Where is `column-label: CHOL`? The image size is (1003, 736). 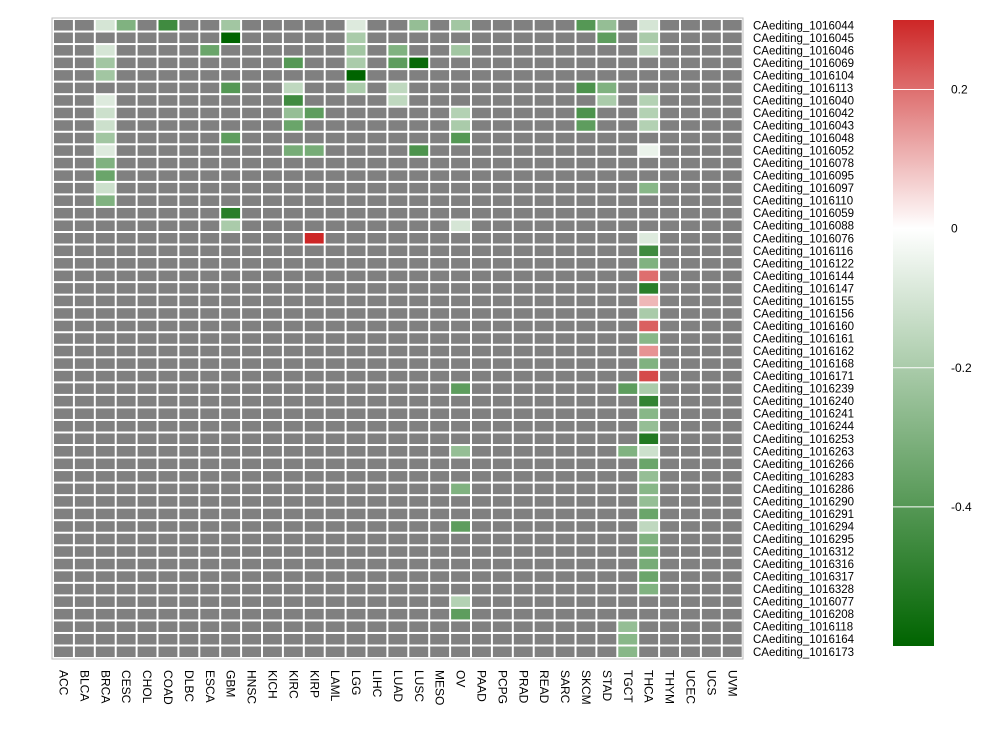
column-label: CHOL is located at coordinates (147, 687).